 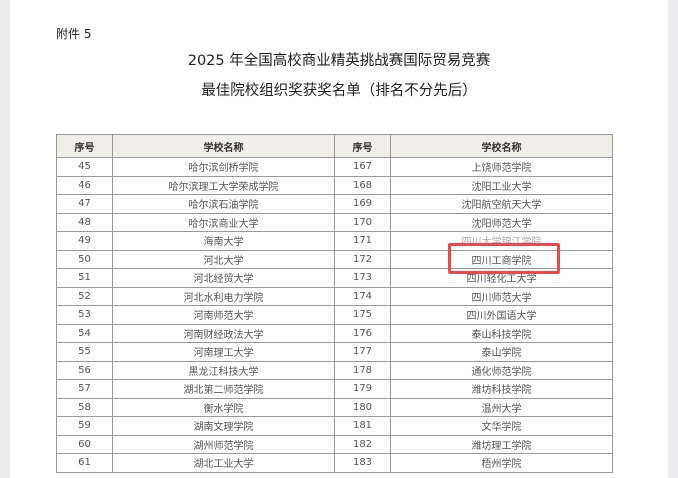 What do you see at coordinates (362, 296) in the screenshot?
I see `row-index: 174` at bounding box center [362, 296].